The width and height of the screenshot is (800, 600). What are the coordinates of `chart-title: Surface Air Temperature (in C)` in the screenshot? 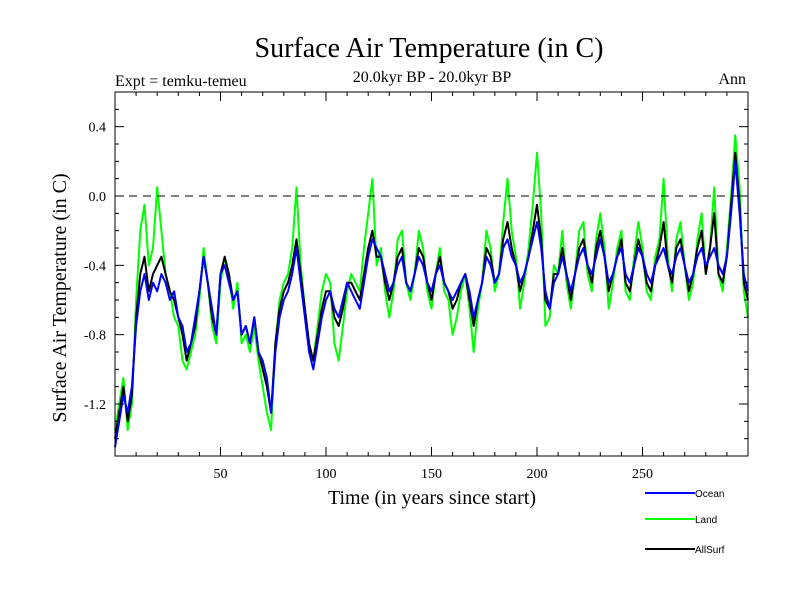 It's located at (429, 48).